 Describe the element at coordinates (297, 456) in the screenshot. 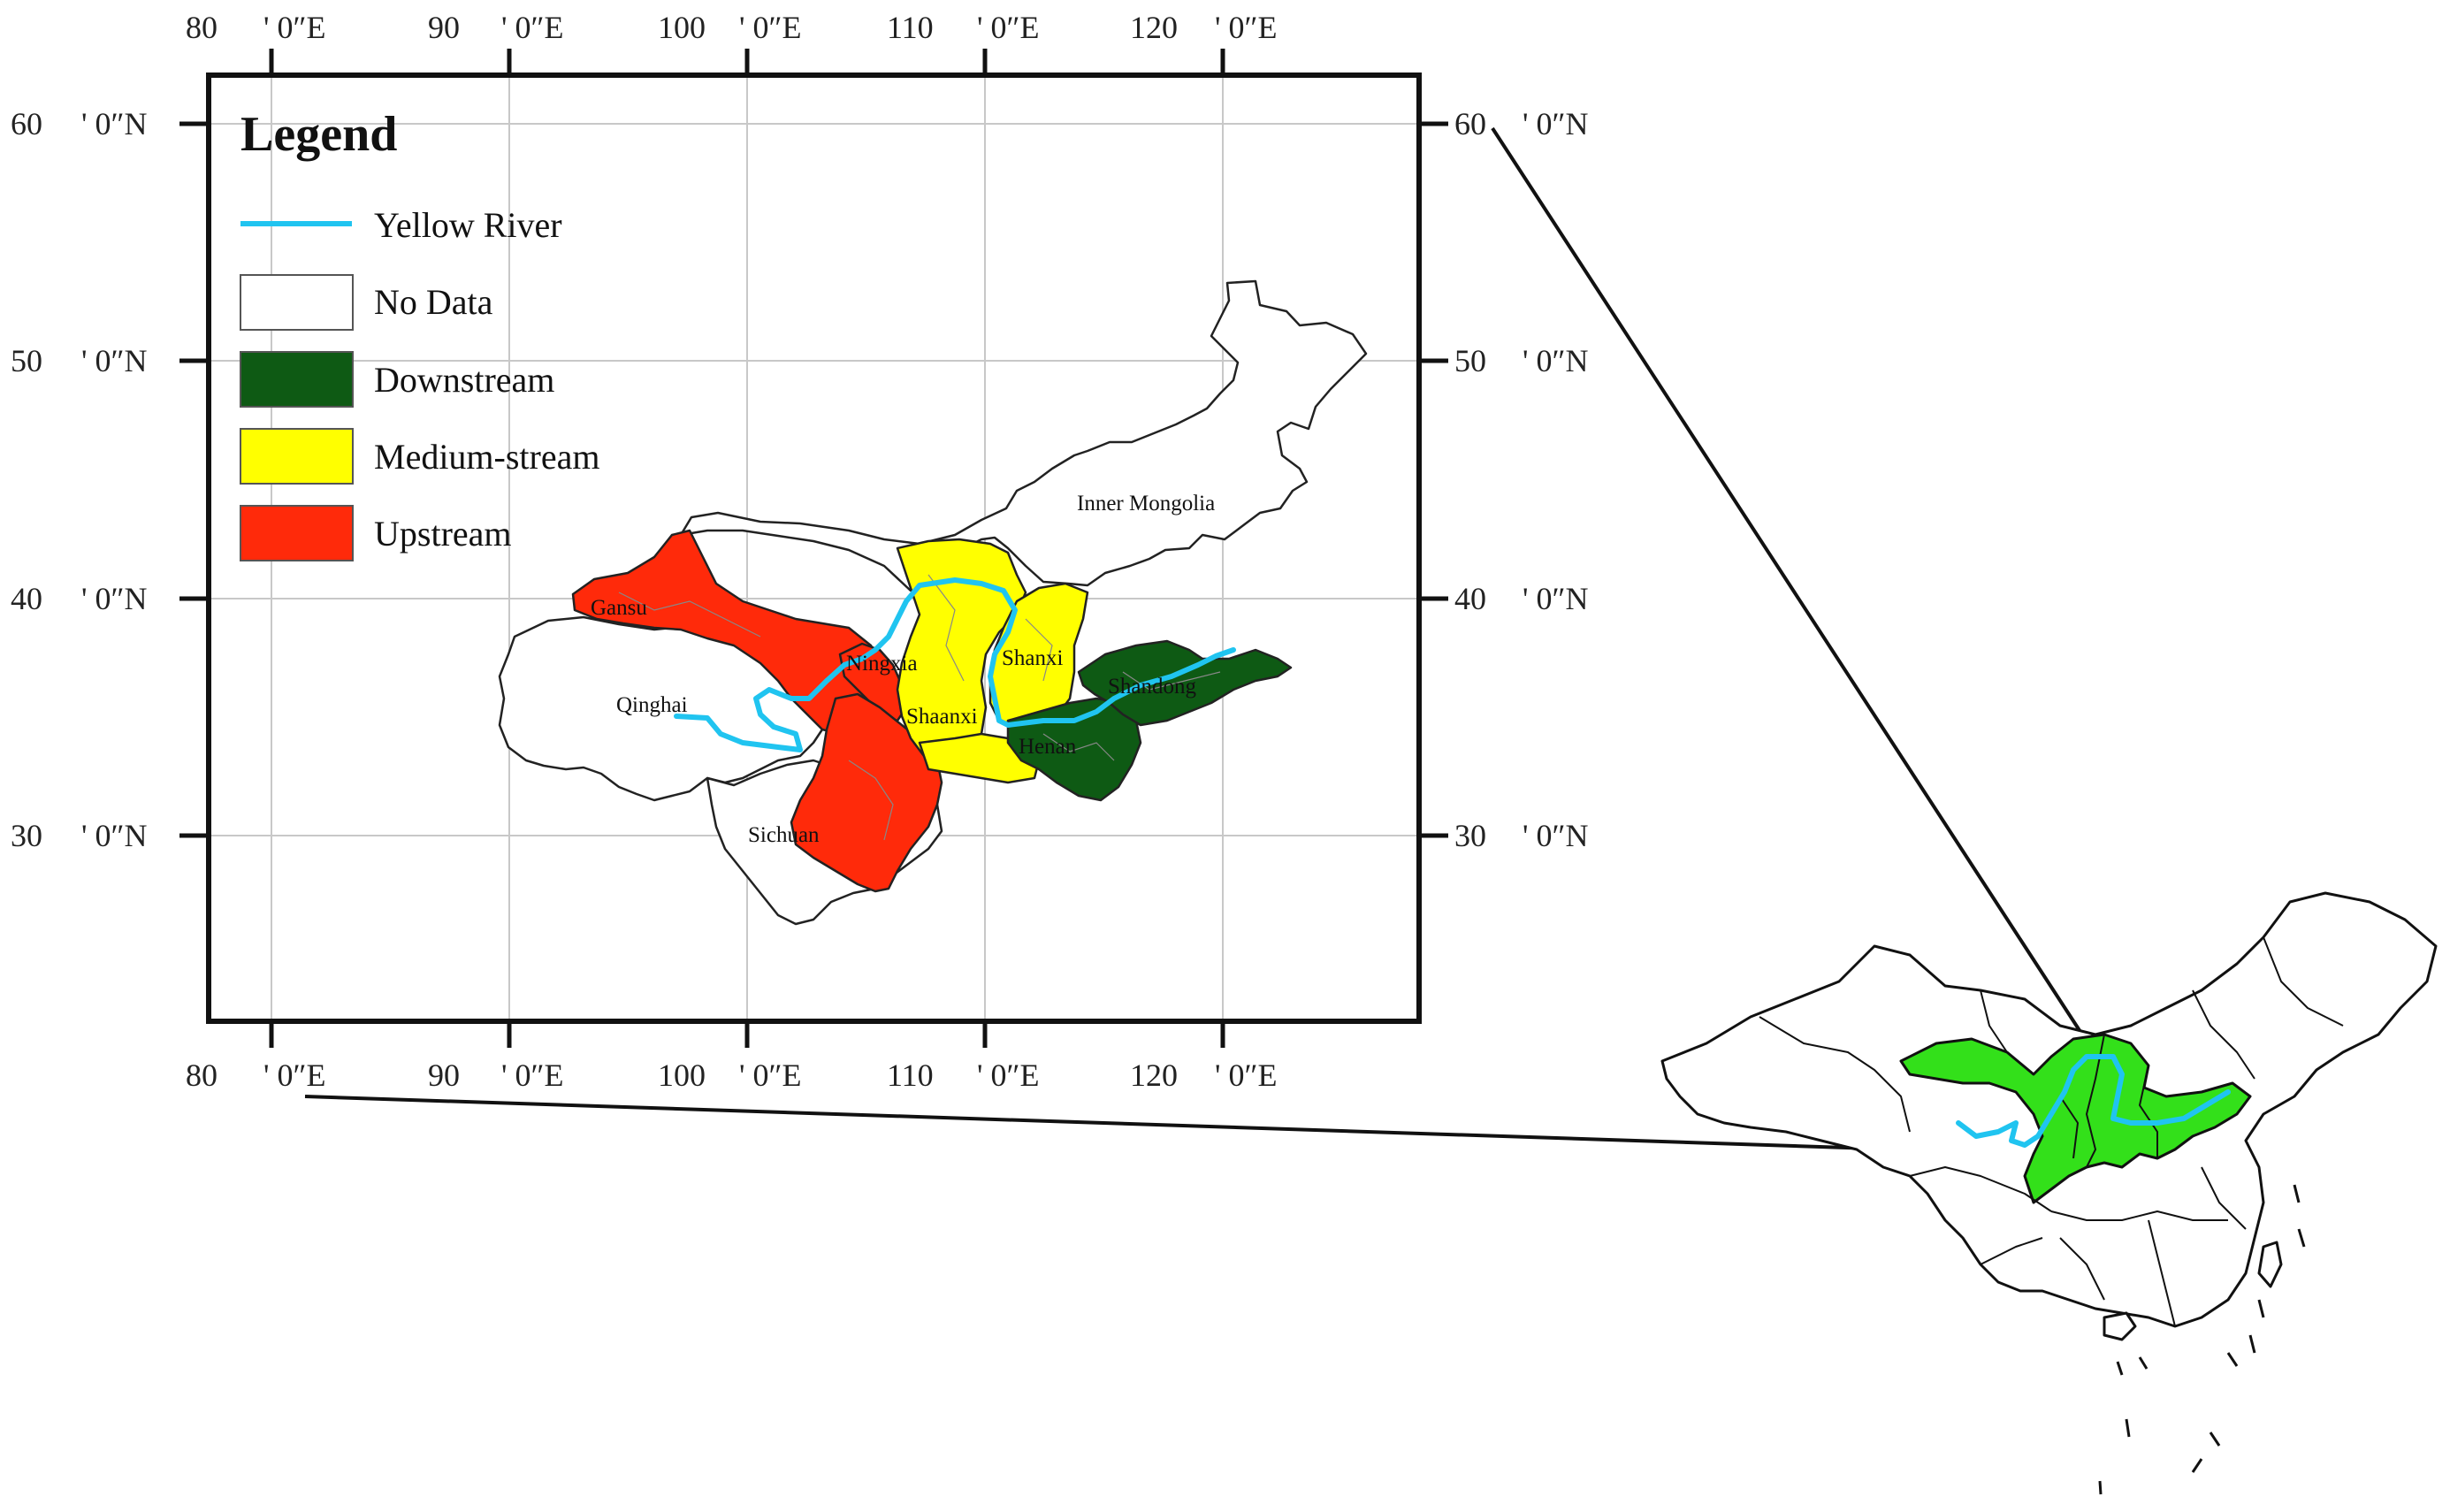

I see `legend-swatch-medium` at that location.